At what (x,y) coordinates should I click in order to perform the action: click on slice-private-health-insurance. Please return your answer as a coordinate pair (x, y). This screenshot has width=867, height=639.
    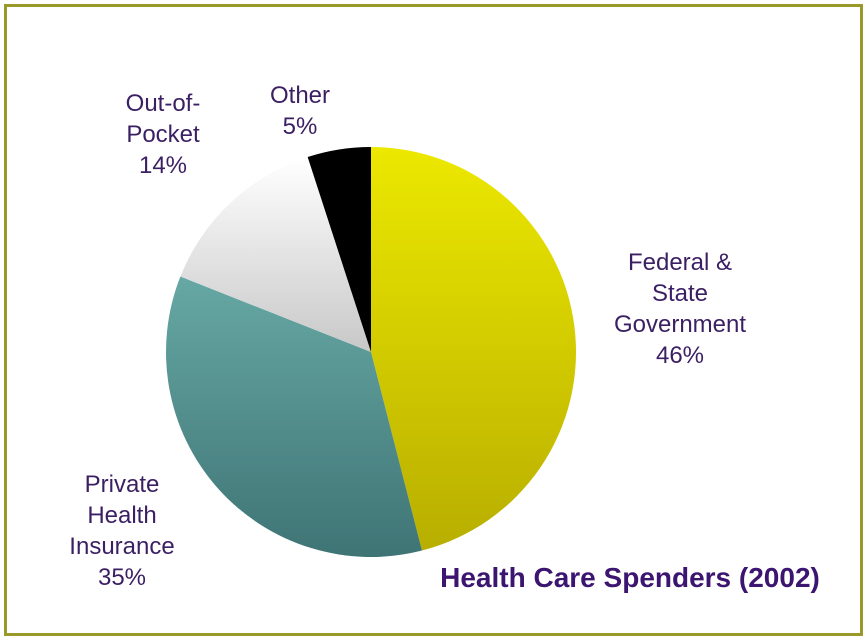
    Looking at the image, I should click on (294, 416).